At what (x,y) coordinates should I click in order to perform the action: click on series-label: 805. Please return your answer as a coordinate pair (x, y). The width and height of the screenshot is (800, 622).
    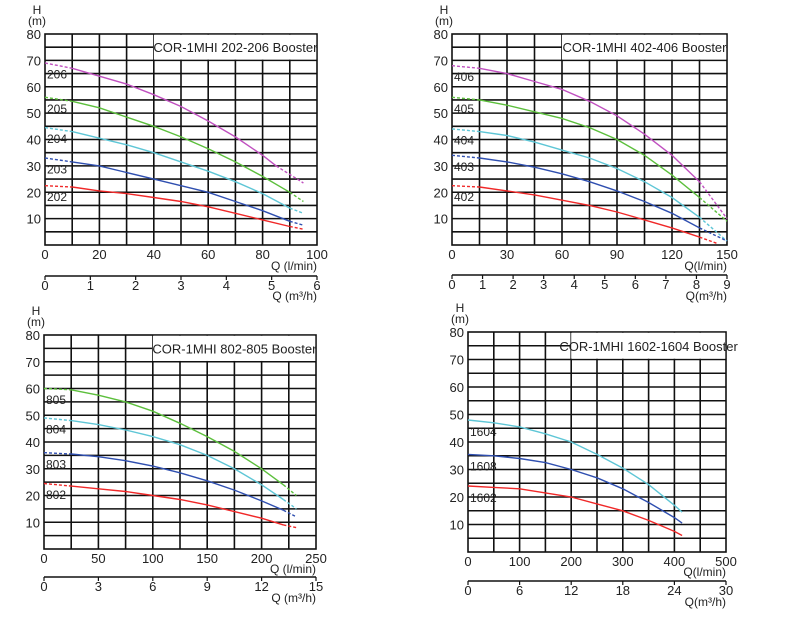
    Looking at the image, I should click on (56, 400).